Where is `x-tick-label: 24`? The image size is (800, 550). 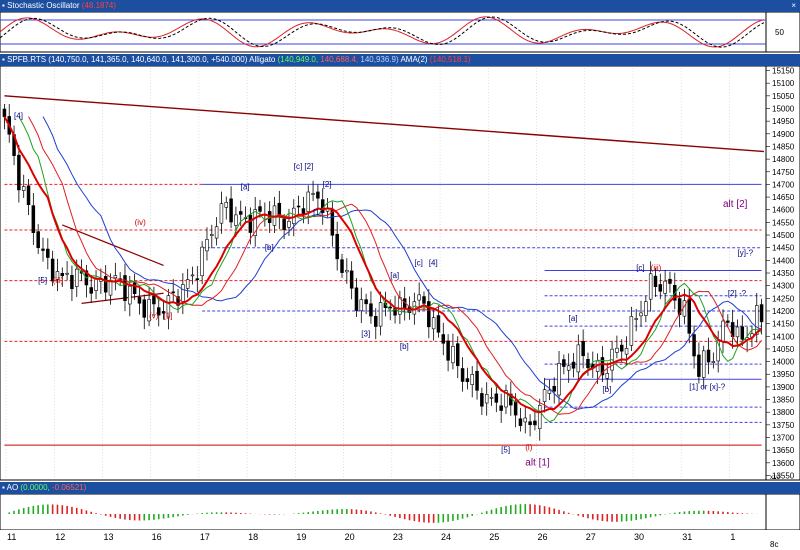 x-tick-label: 24 is located at coordinates (446, 537).